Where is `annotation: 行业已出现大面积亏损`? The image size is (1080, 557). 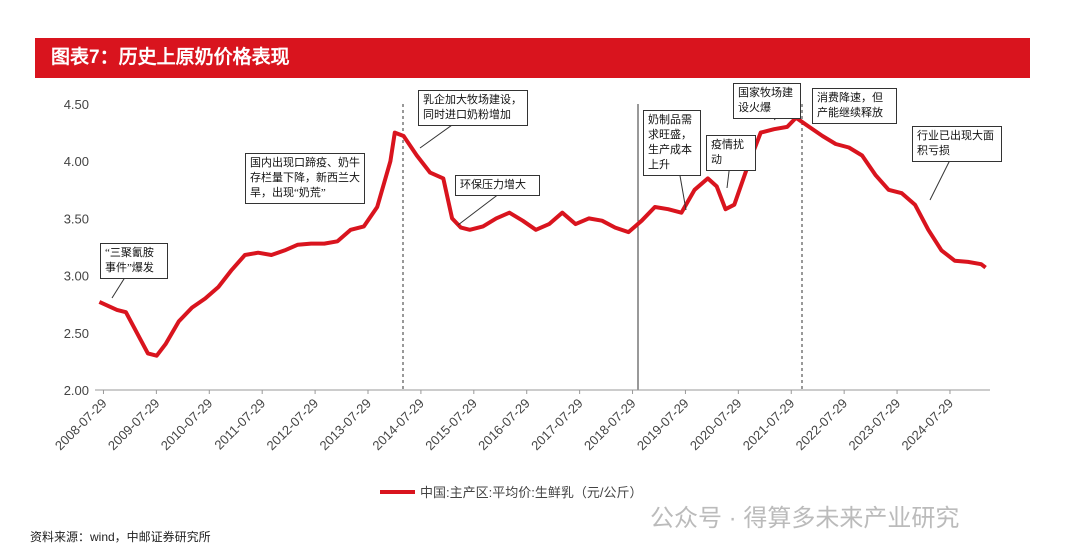 annotation: 行业已出现大面积亏损 is located at coordinates (957, 144).